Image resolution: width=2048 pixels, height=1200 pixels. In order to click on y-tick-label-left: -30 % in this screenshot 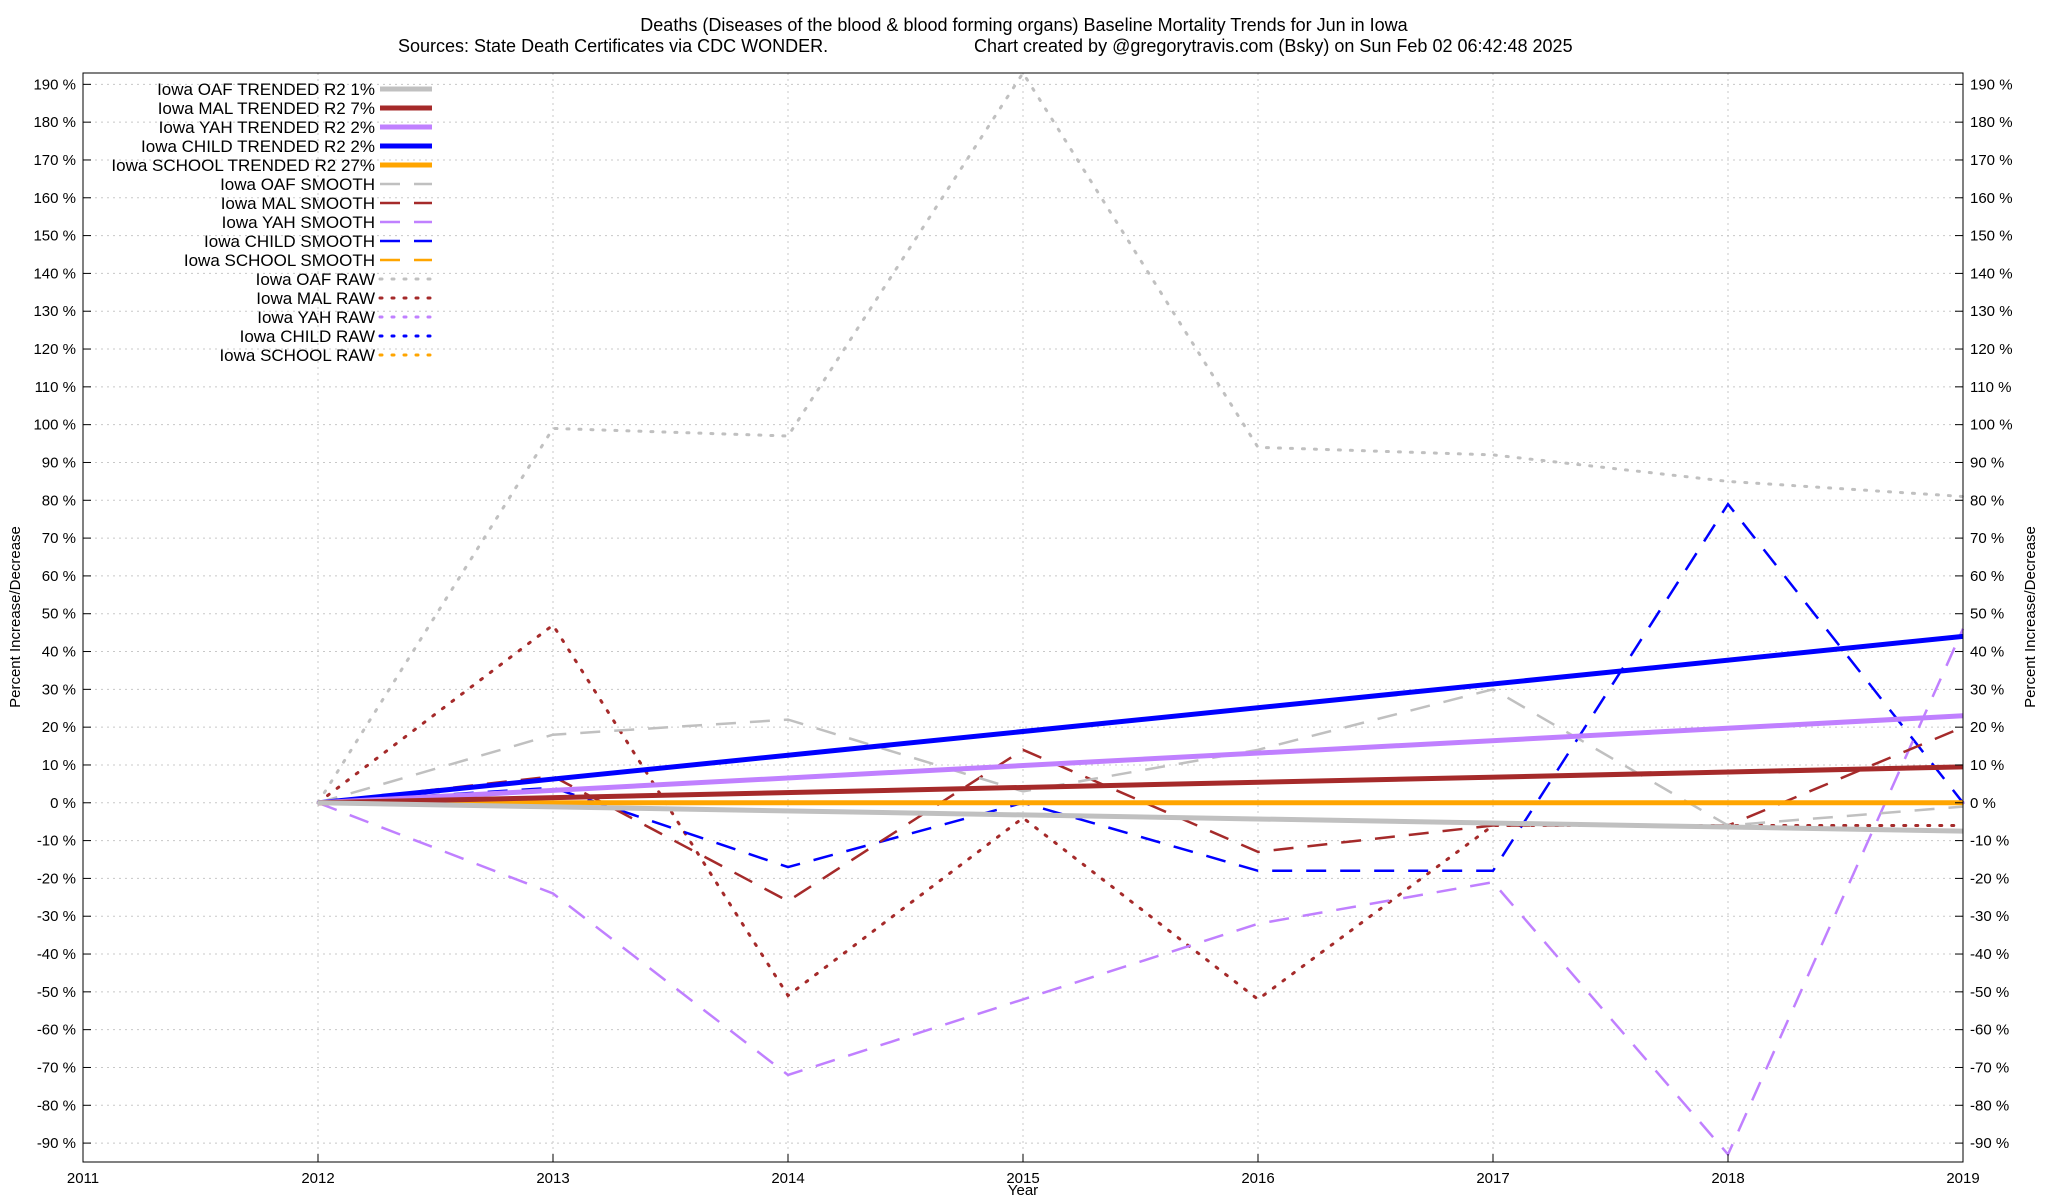, I will do `click(56, 916)`.